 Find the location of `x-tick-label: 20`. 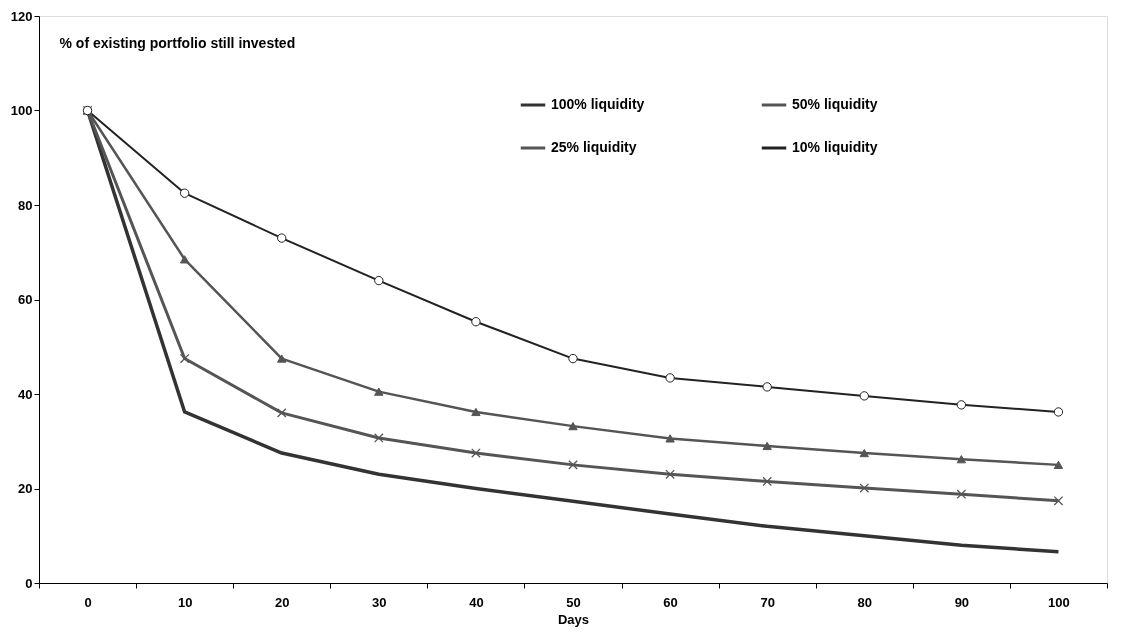

x-tick-label: 20 is located at coordinates (282, 602).